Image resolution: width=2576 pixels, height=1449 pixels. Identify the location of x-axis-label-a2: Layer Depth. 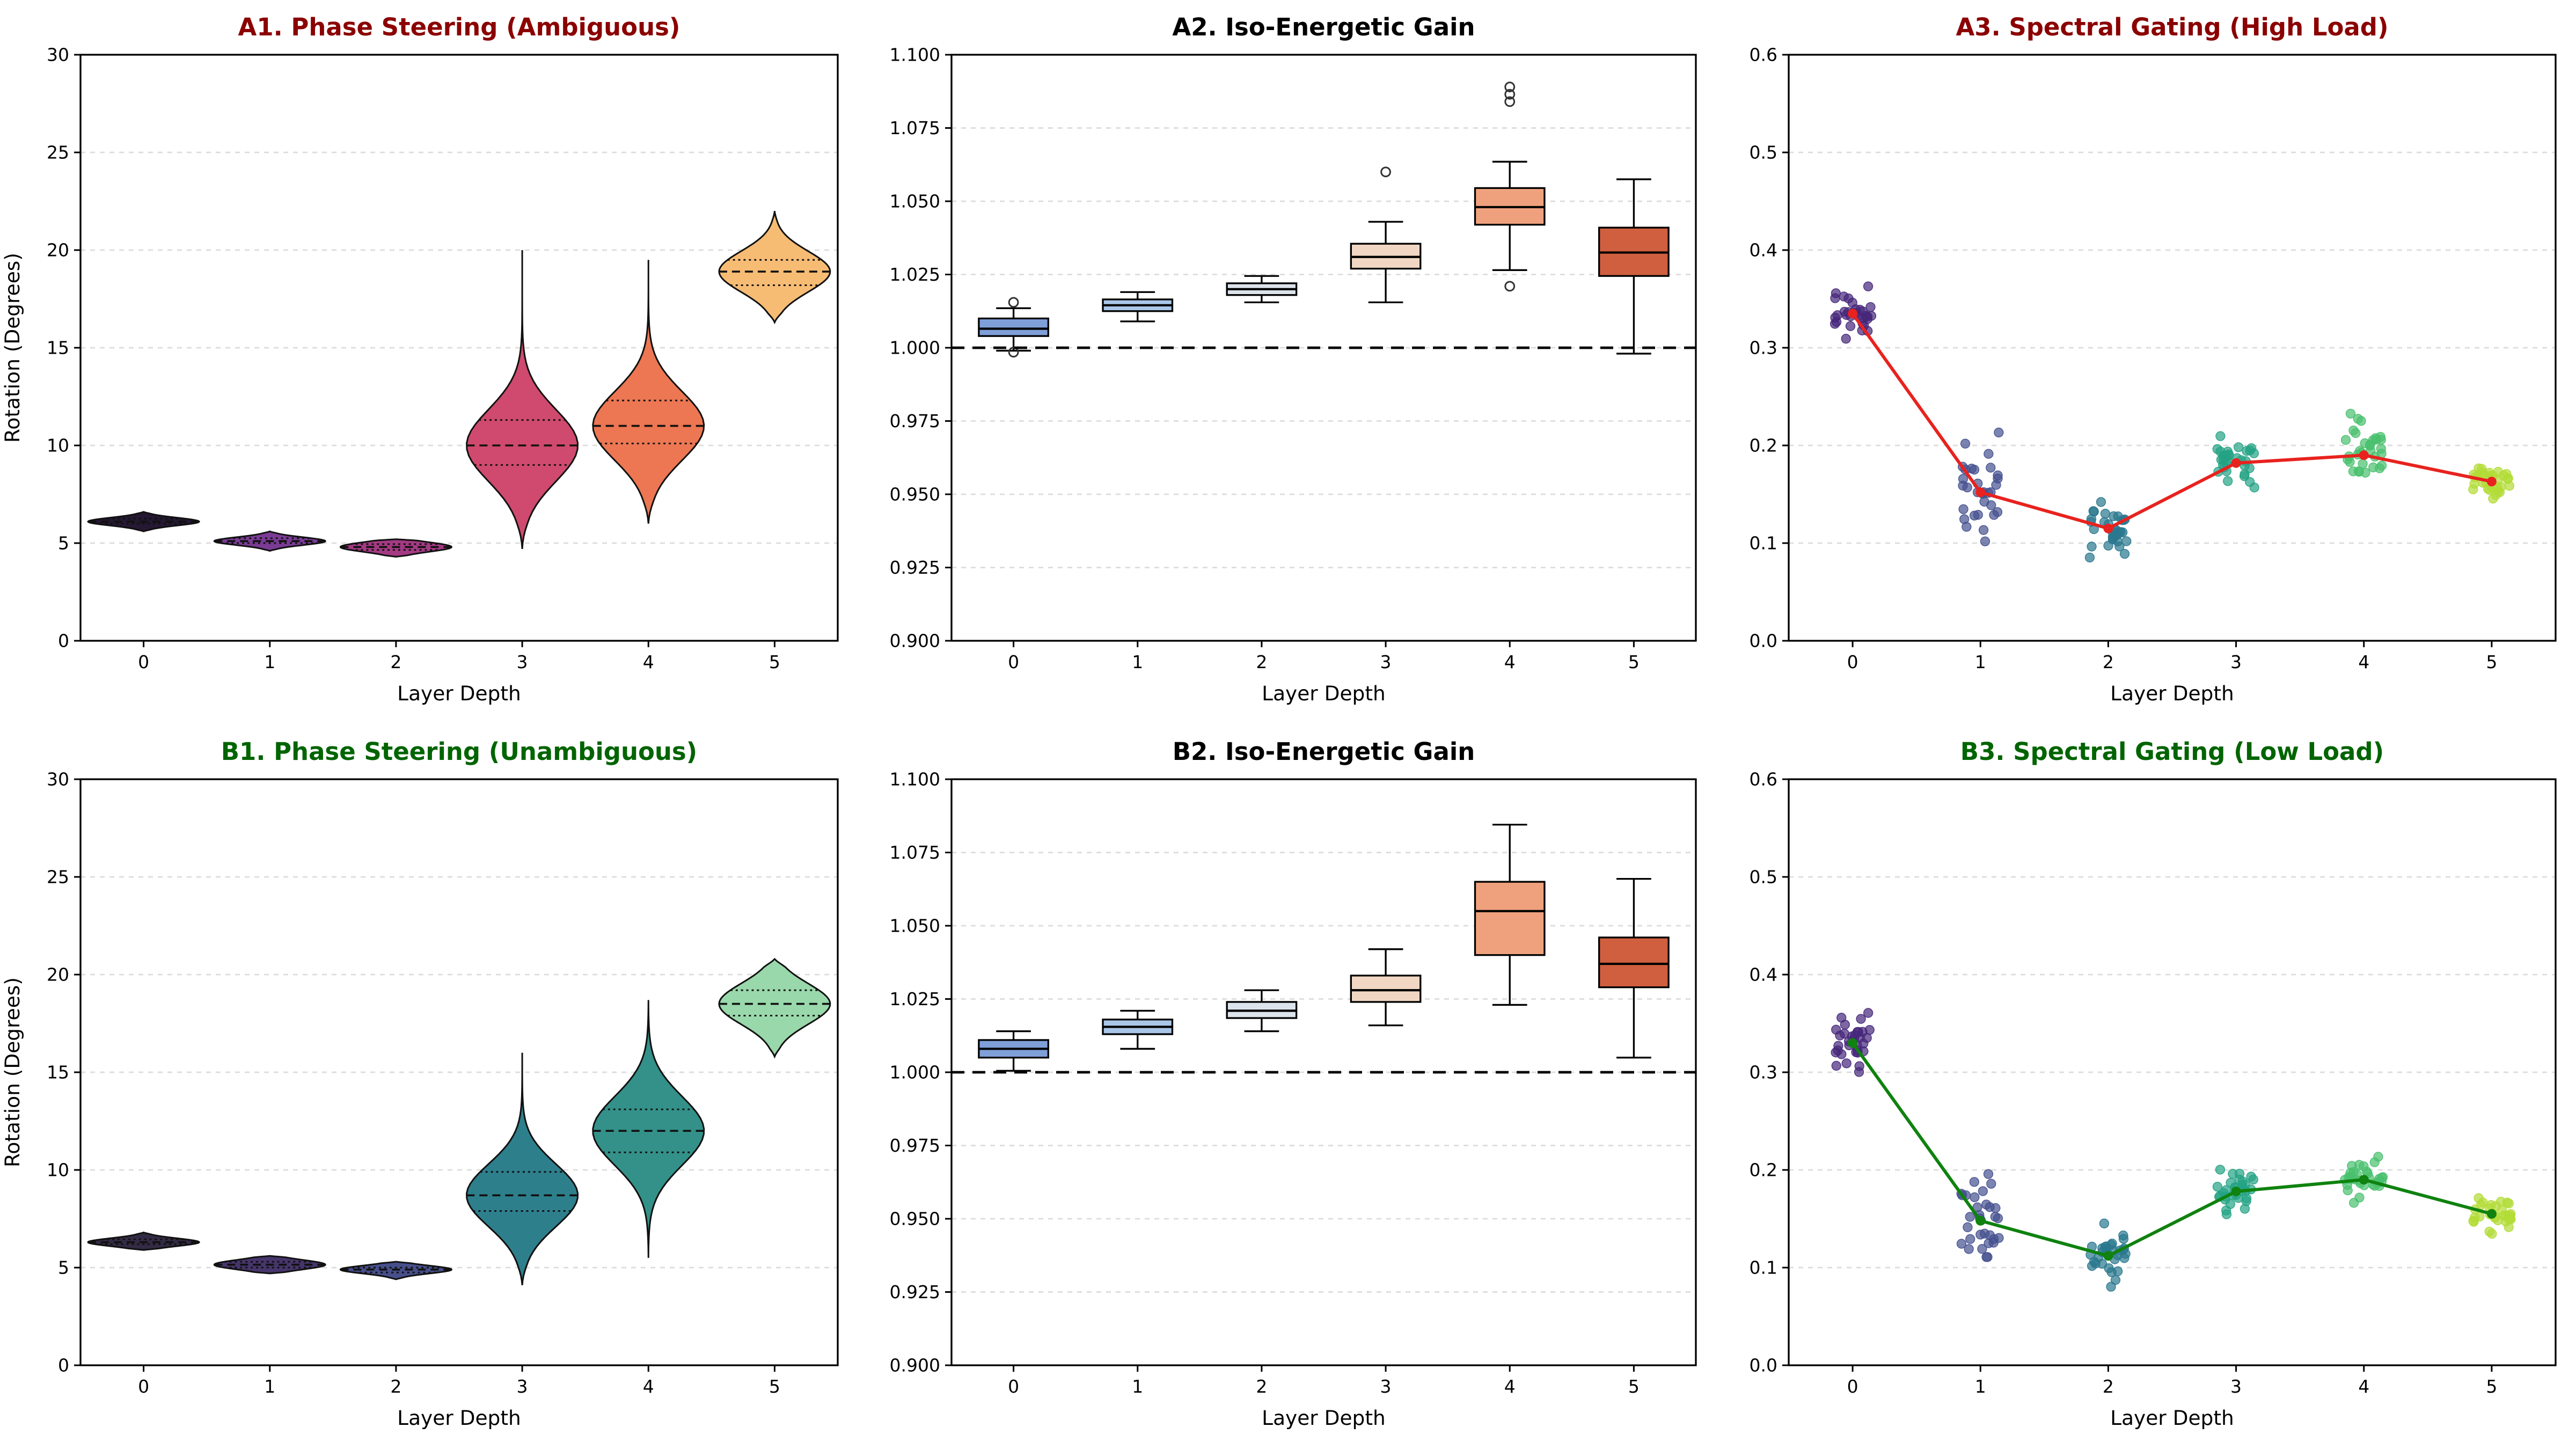
(1324, 693).